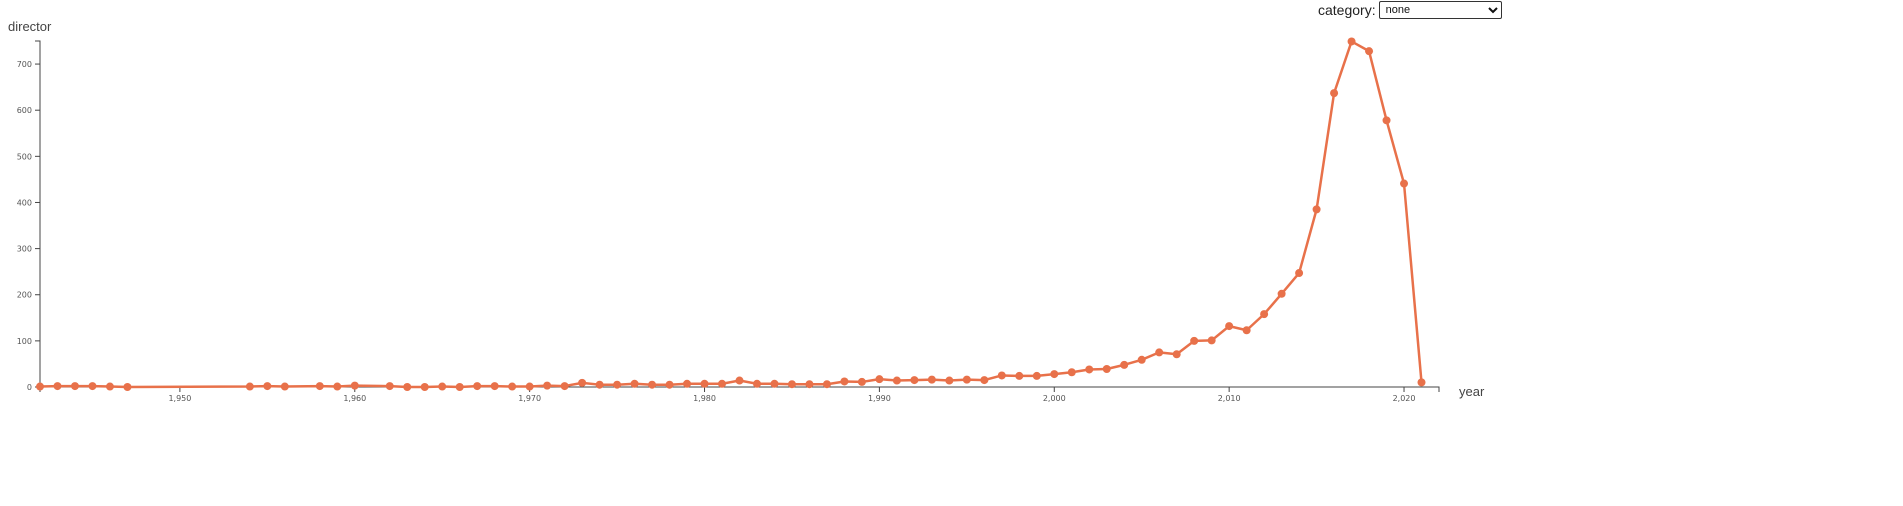 The height and width of the screenshot is (506, 1903). I want to click on y-axis: 0 100 200 300 400 500 600 700, so click(29, 216).